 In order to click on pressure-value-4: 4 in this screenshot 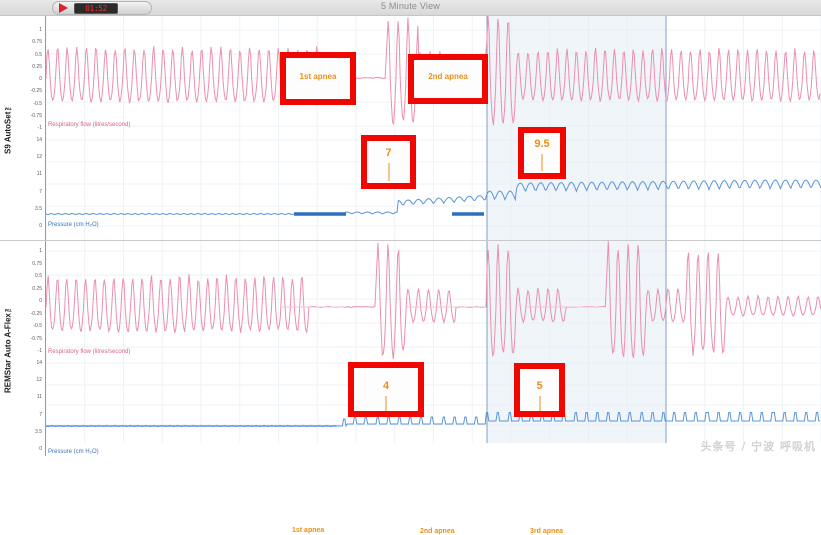, I will do `click(386, 386)`.